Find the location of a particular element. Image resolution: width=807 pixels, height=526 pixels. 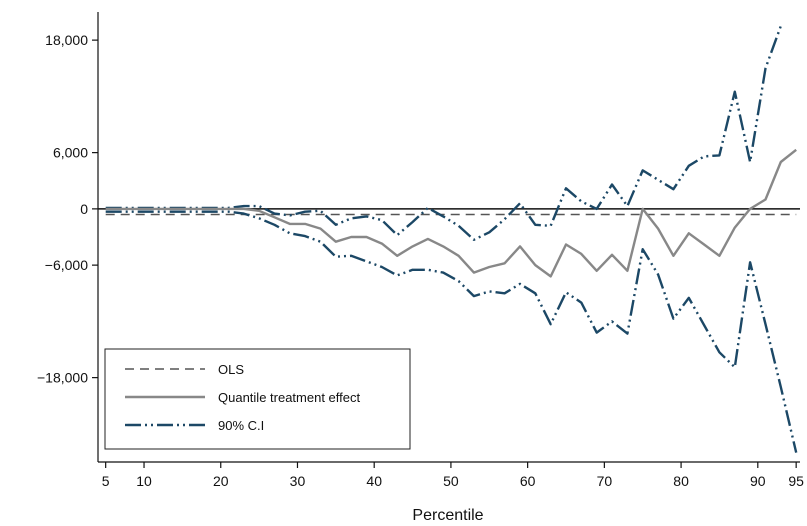

x-tick-label: 20 is located at coordinates (221, 481).